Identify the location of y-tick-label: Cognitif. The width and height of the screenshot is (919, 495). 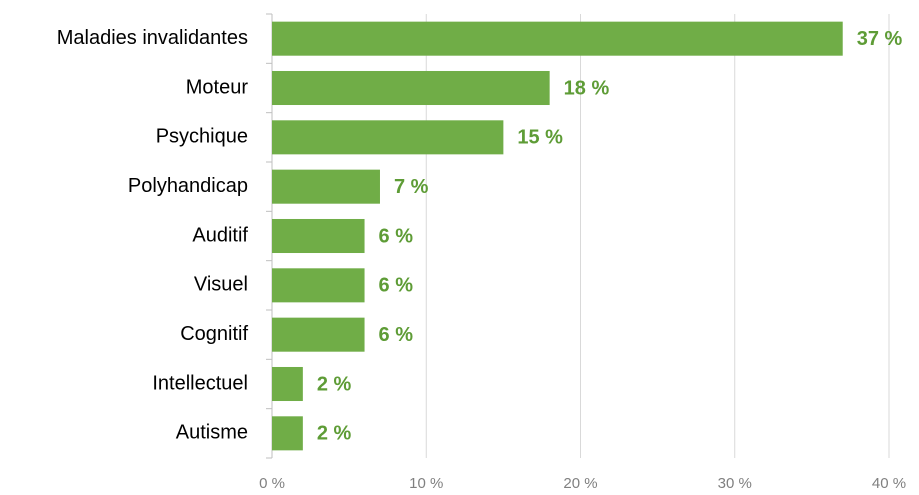
(214, 334).